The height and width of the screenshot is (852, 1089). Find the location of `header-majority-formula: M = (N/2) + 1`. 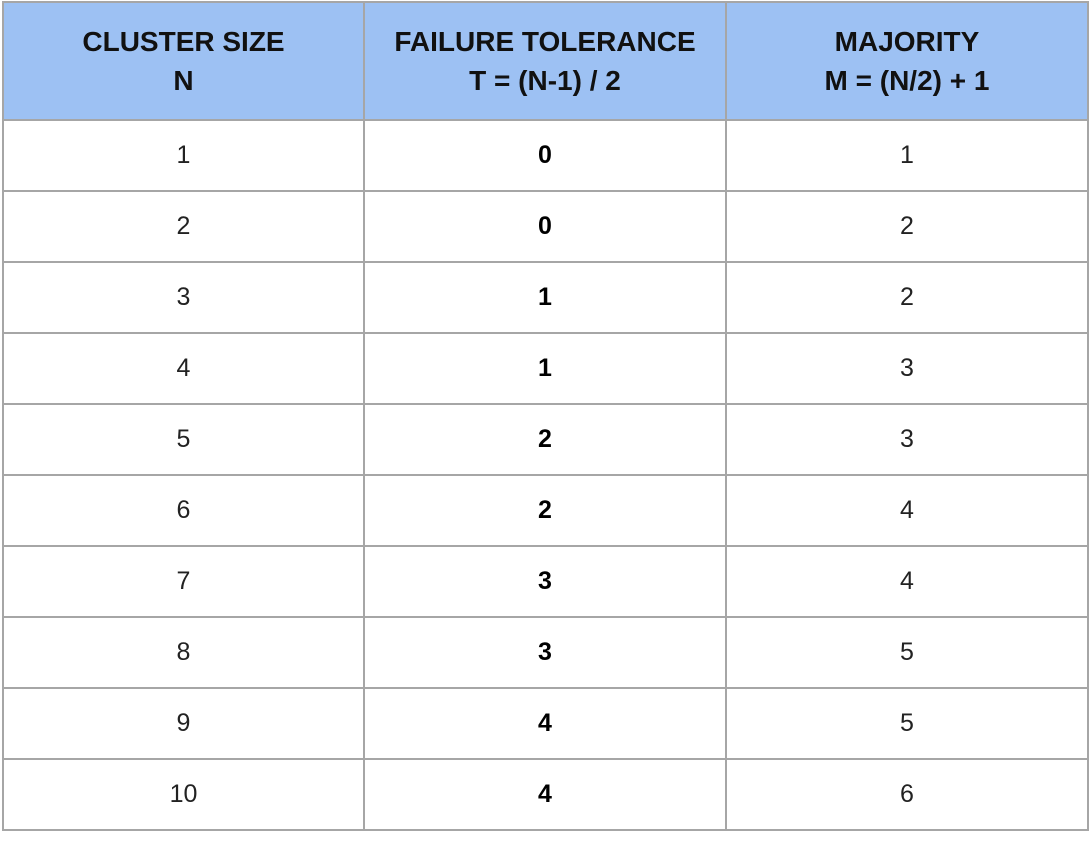

header-majority-formula: M = (N/2) + 1 is located at coordinates (907, 80).